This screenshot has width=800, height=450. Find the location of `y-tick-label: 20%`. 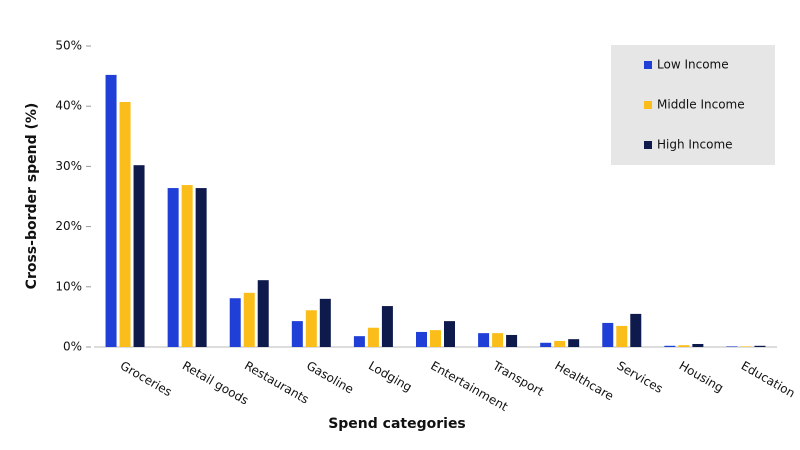

y-tick-label: 20% is located at coordinates (68, 226).